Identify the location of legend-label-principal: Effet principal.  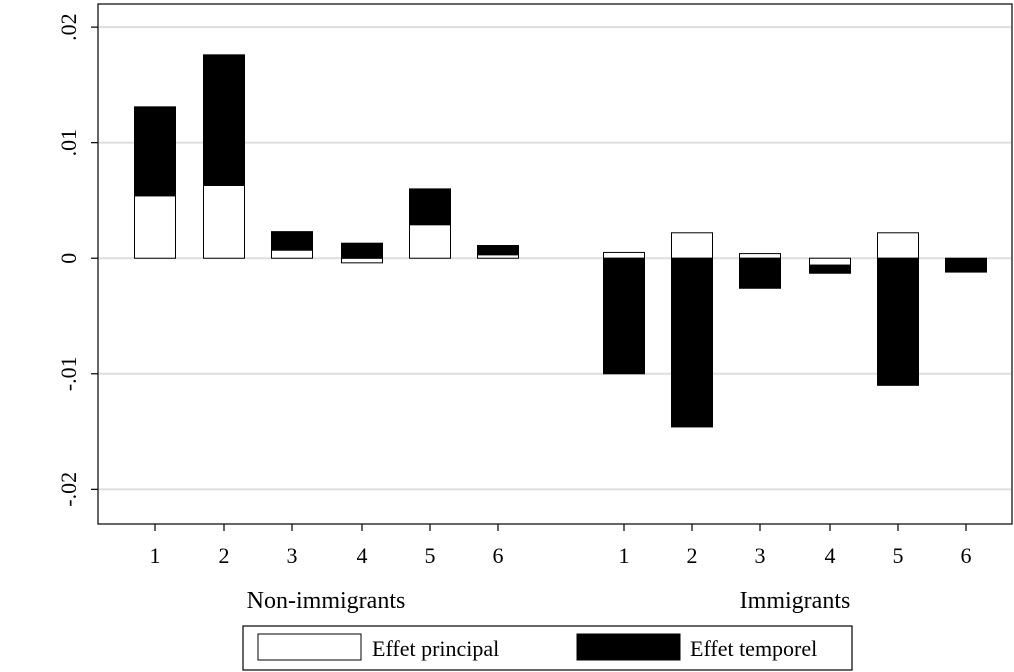
(435, 648).